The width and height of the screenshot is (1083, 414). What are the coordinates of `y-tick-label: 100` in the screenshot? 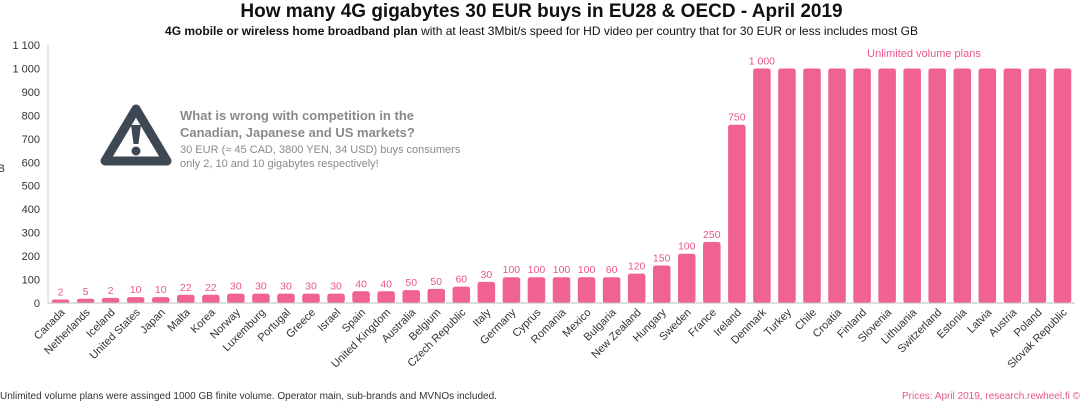 It's located at (31, 281).